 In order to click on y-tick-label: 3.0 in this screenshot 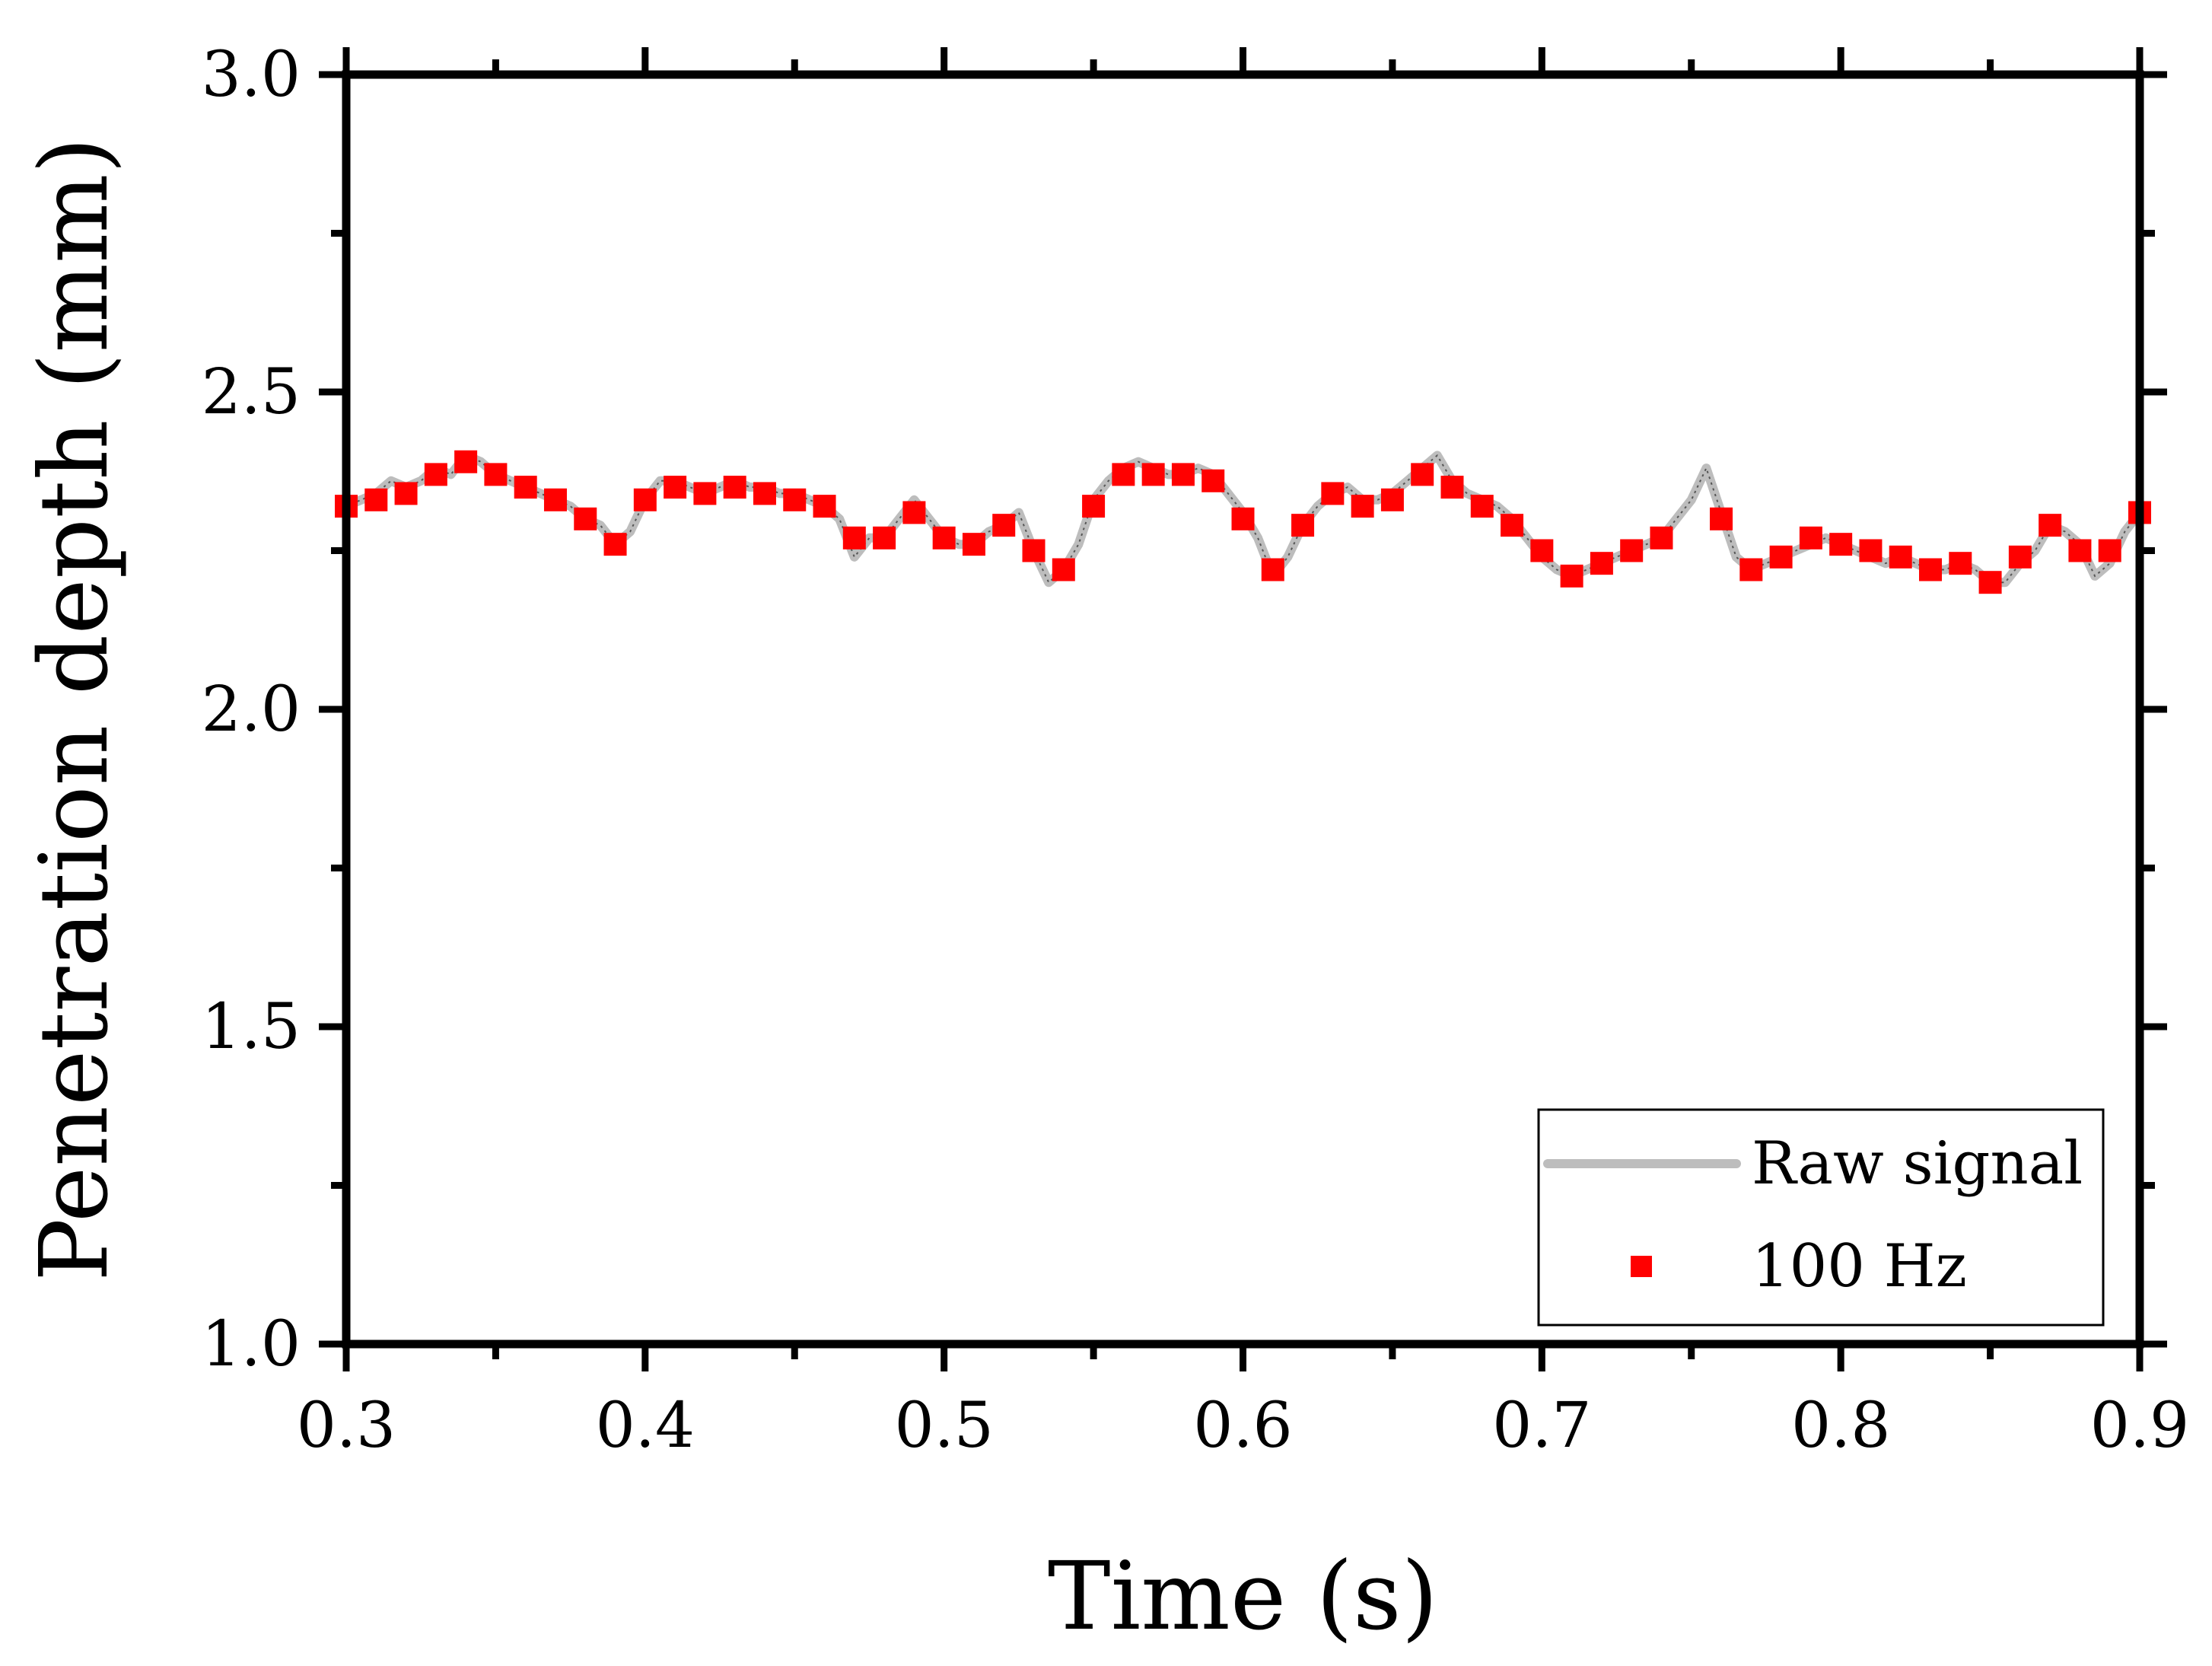, I will do `click(251, 75)`.